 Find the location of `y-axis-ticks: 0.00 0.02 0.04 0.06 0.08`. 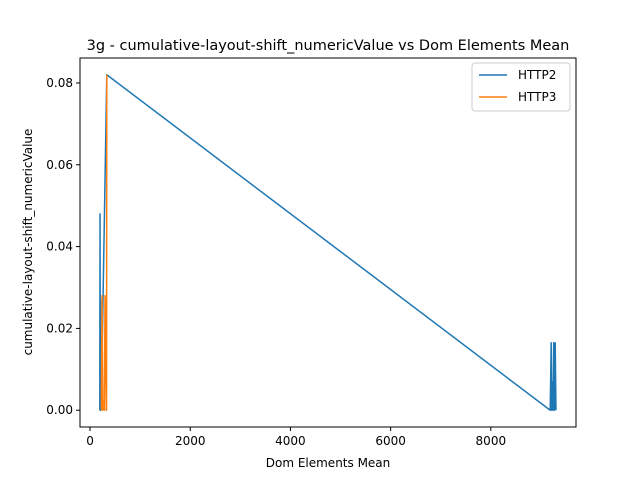

y-axis-ticks: 0.00 0.02 0.04 0.06 0.08 is located at coordinates (63, 246).